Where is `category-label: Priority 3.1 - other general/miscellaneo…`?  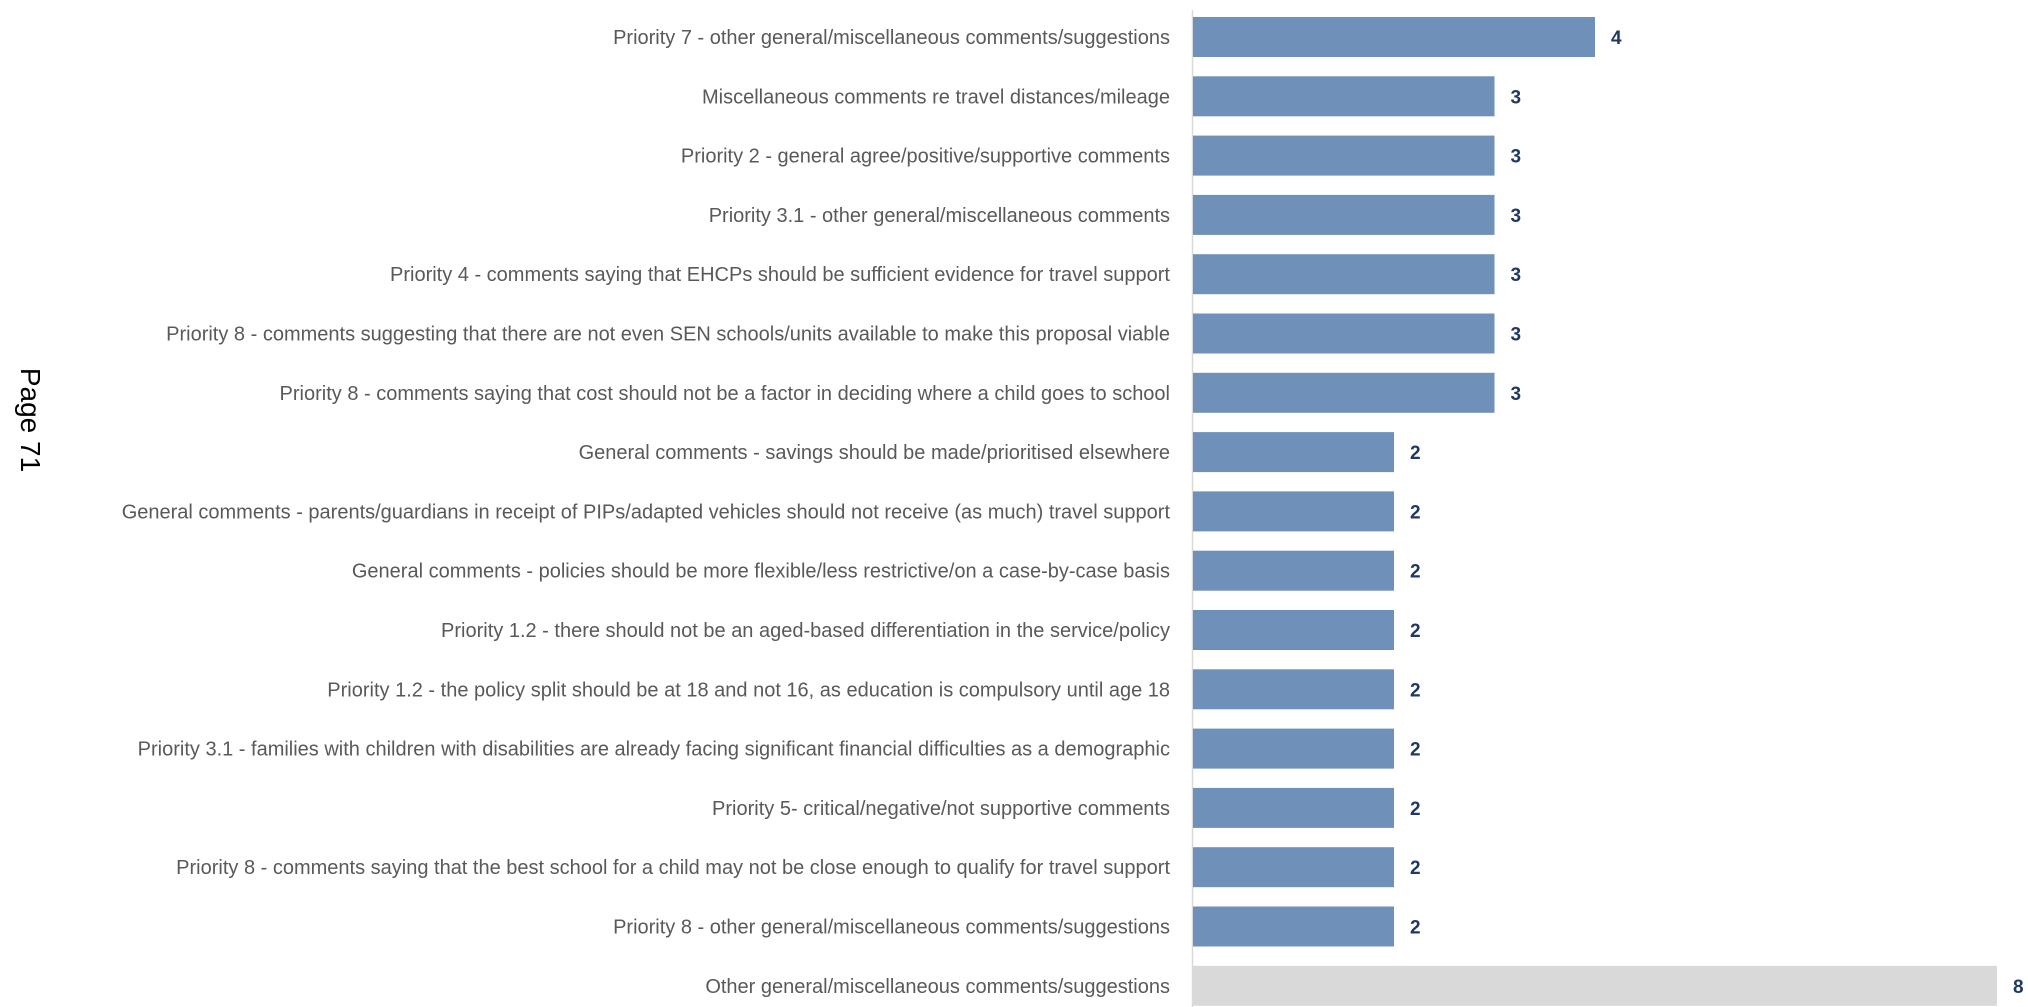 category-label: Priority 3.1 - other general/miscellaneo… is located at coordinates (939, 216).